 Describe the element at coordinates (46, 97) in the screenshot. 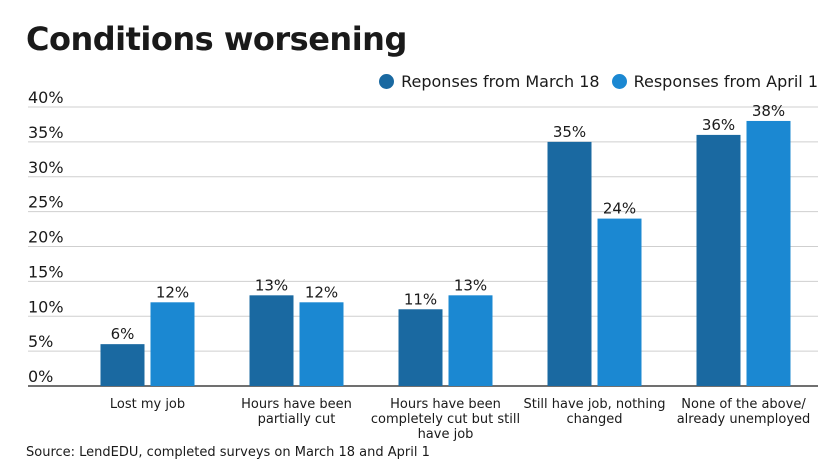

I see `y-tick-label: 40%` at that location.